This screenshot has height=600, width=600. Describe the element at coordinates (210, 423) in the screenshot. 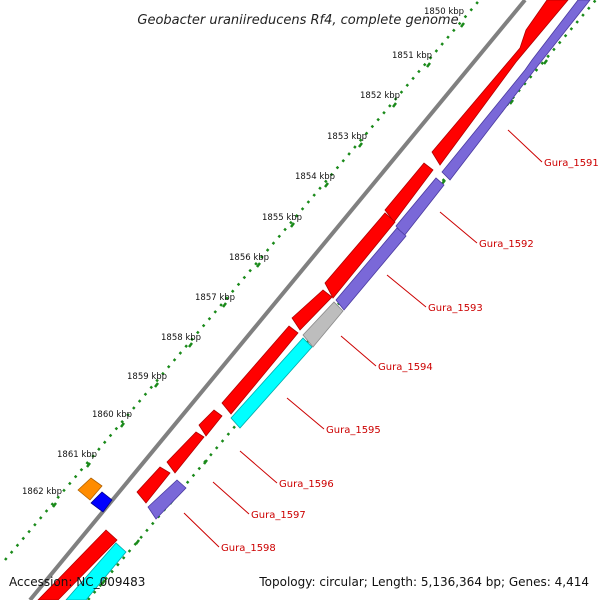

I see `gene-gura-1596a-feature` at that location.